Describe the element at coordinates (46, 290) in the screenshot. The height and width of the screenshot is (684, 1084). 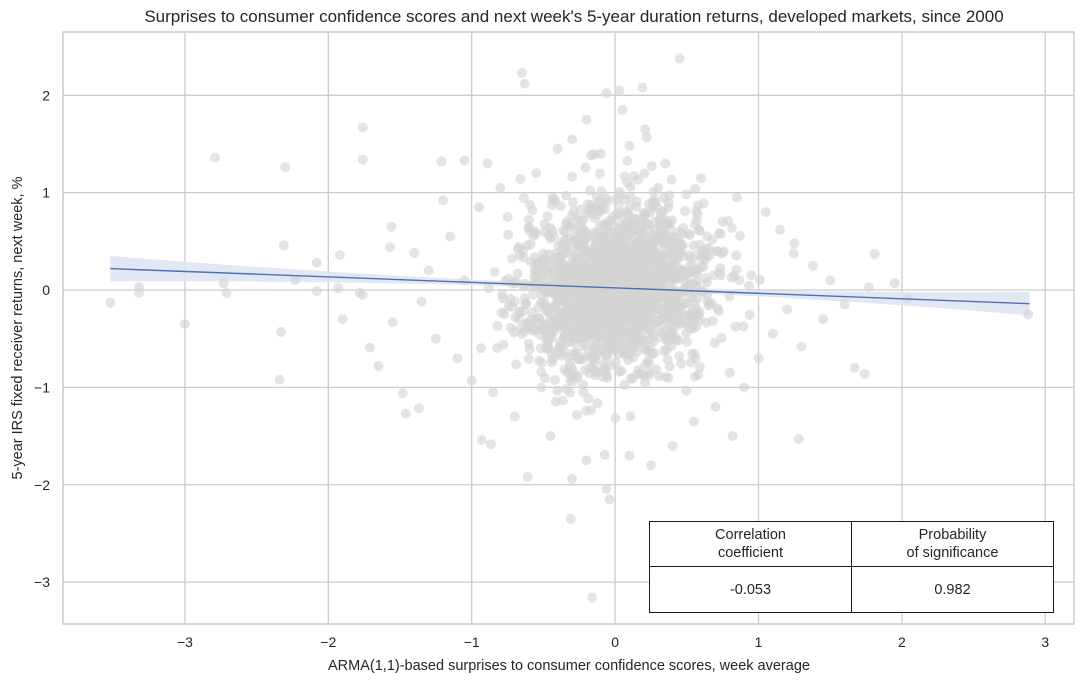
I see `y-tick-label: 0` at that location.